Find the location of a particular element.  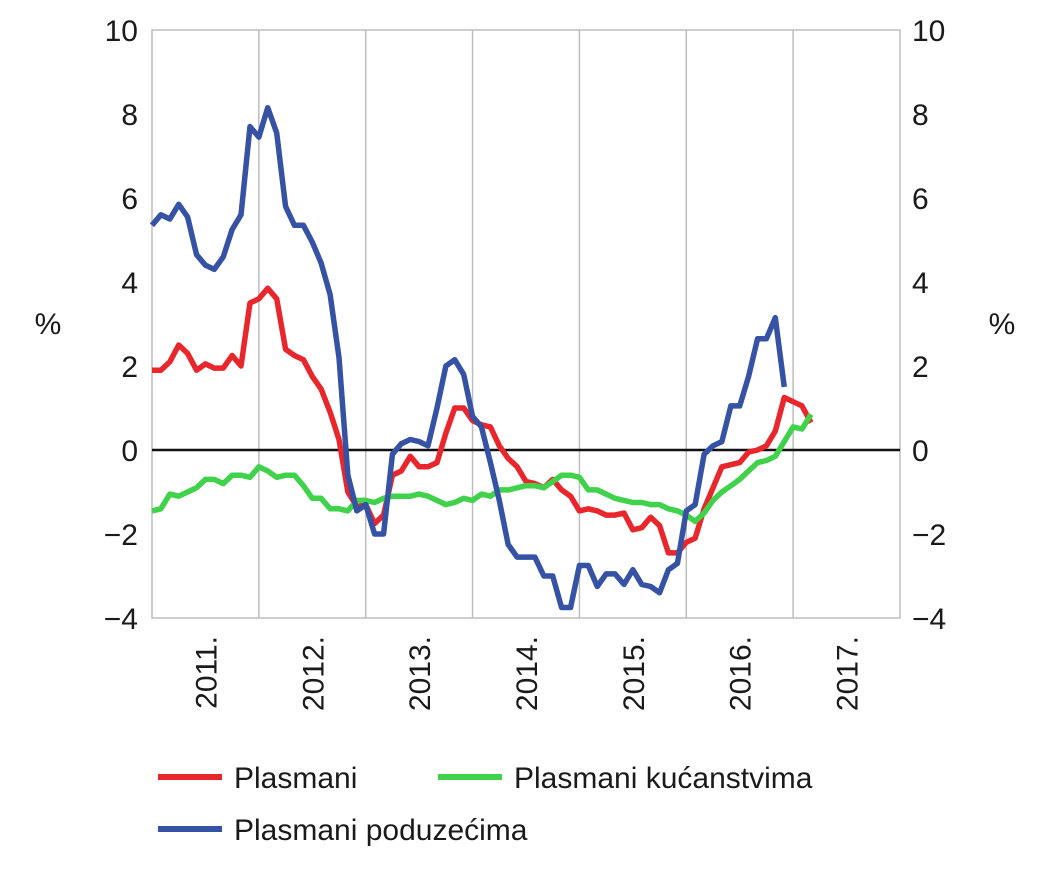

x-tick-6: 2017. is located at coordinates (848, 673).